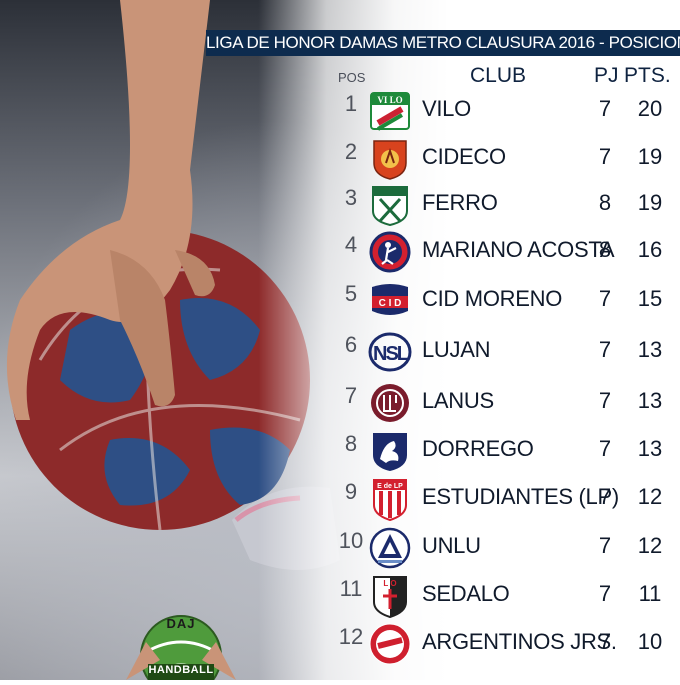 The width and height of the screenshot is (680, 685). I want to click on daj-handball-logo-icon: DAJ HANDBALL, so click(181, 648).